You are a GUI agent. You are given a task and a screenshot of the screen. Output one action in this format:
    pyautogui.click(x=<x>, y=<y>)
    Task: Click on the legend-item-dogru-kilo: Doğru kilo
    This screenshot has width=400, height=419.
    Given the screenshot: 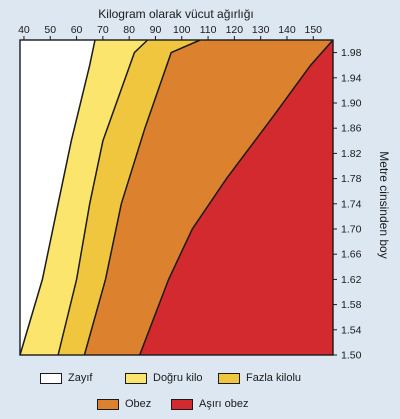 What is the action you would take?
    pyautogui.click(x=164, y=378)
    